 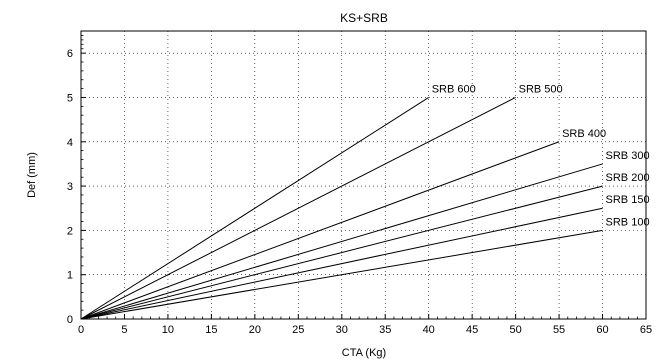 I want to click on series-label: SRB 600, so click(x=454, y=89).